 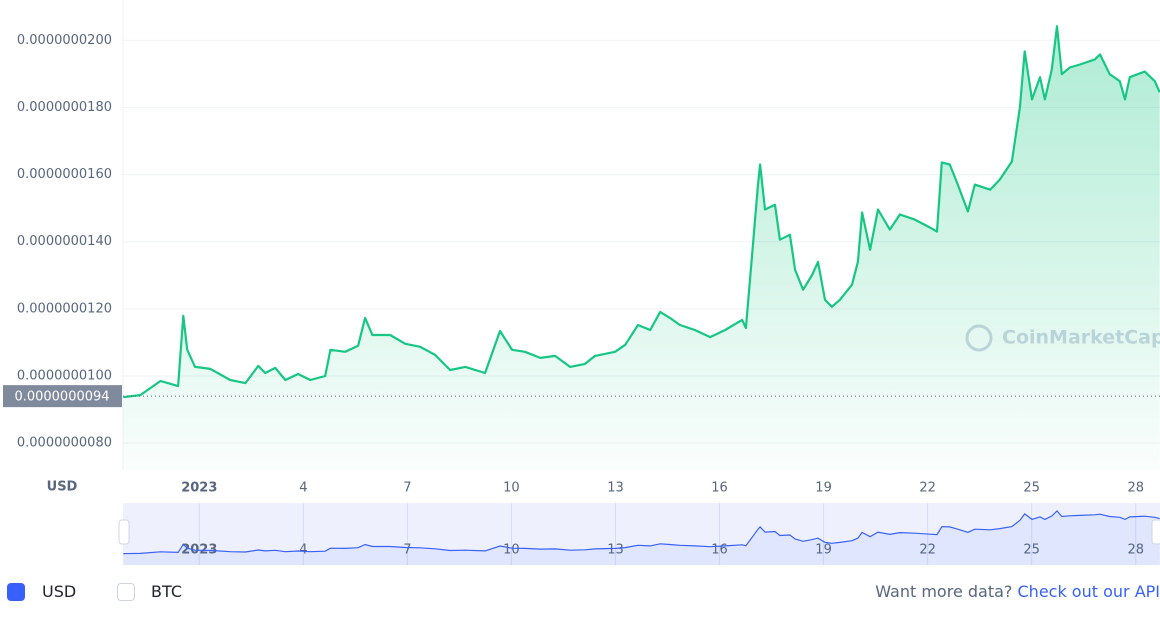 What do you see at coordinates (64, 241) in the screenshot?
I see `y-tick-label: 0.0000000140` at bounding box center [64, 241].